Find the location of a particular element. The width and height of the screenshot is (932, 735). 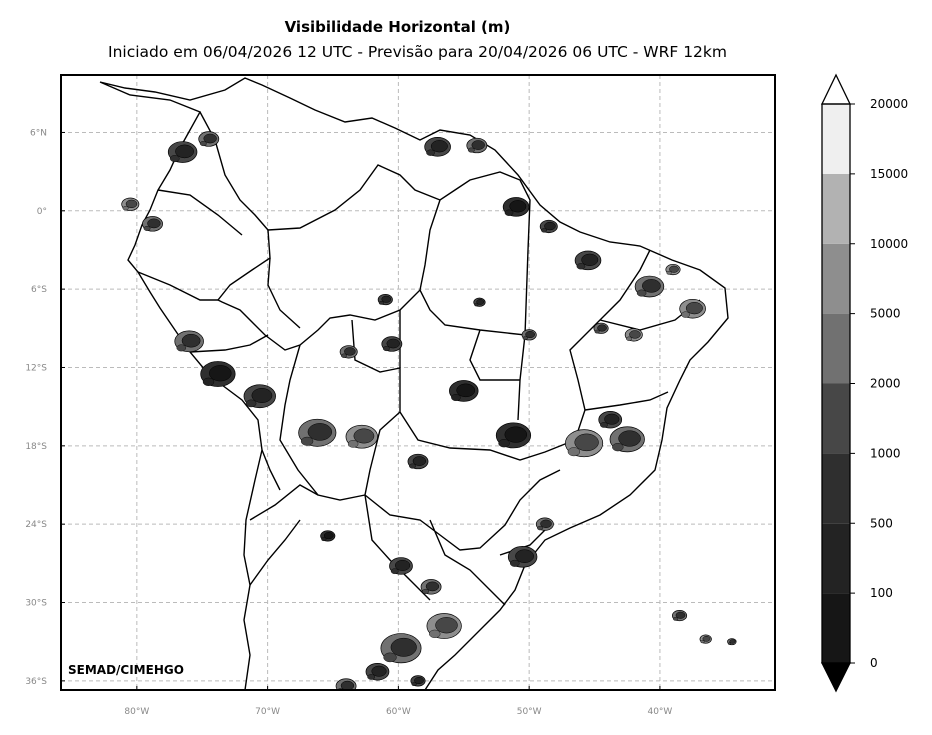

map-title: Visibilidade Horizontal (m) is located at coordinates (397, 27).